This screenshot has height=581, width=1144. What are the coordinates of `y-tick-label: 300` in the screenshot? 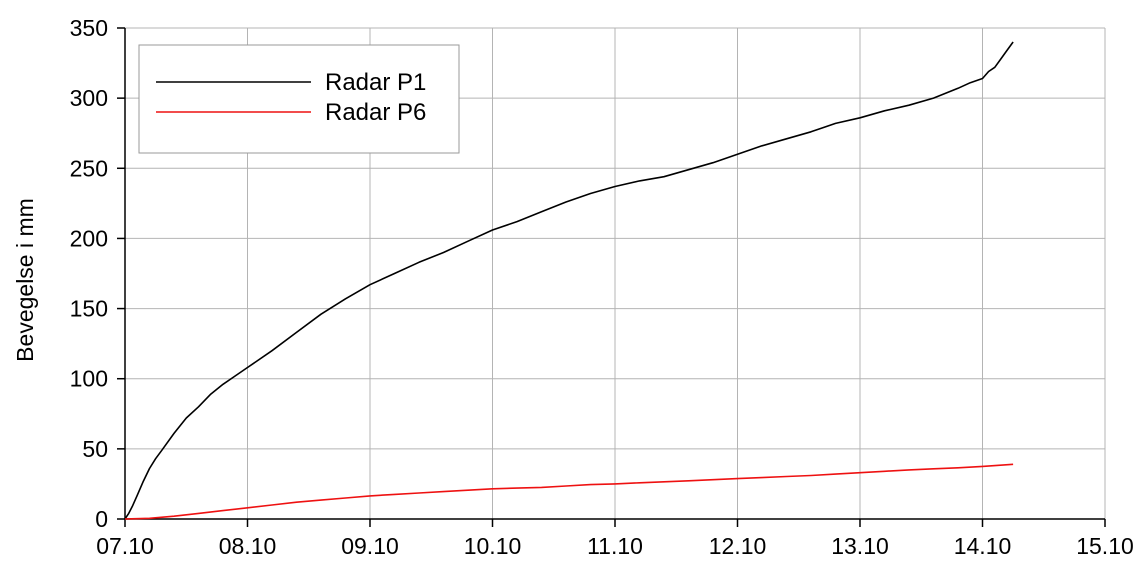 It's located at (89, 98).